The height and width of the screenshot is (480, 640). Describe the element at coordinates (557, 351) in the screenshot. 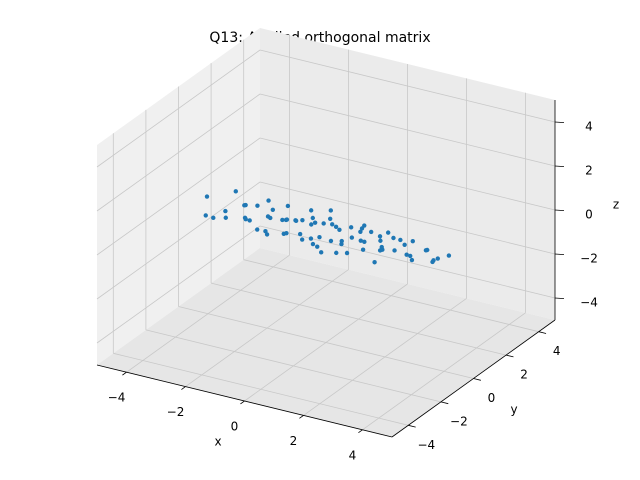

I see `y-tick-label: 4` at that location.